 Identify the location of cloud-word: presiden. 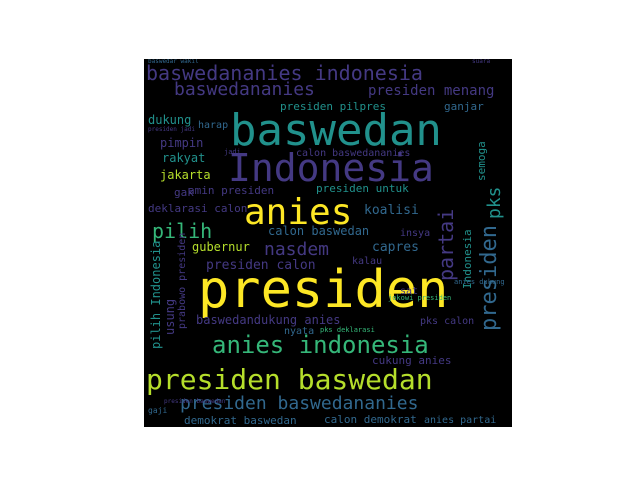
(323, 290).